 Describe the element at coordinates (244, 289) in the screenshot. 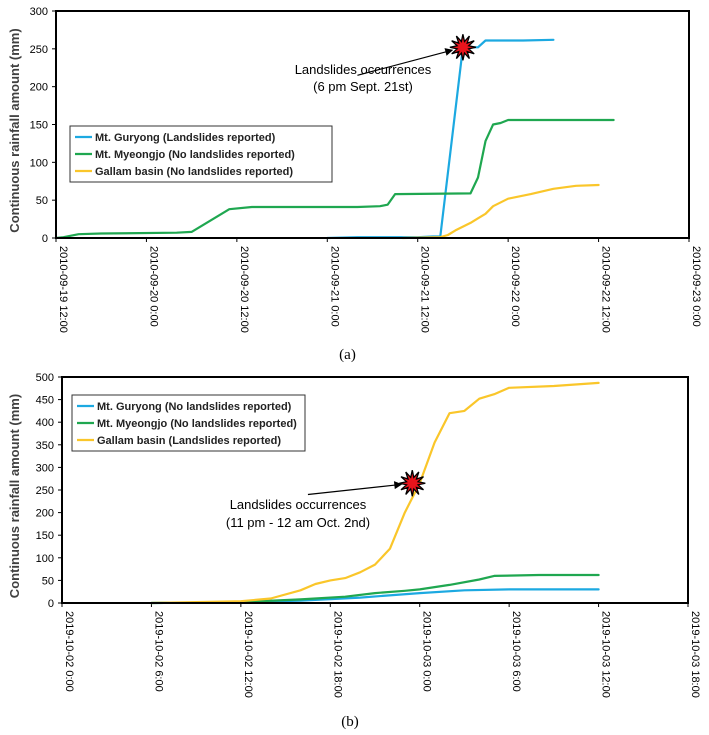

I see `x-tick-label: 2010-09-20 12:00` at that location.